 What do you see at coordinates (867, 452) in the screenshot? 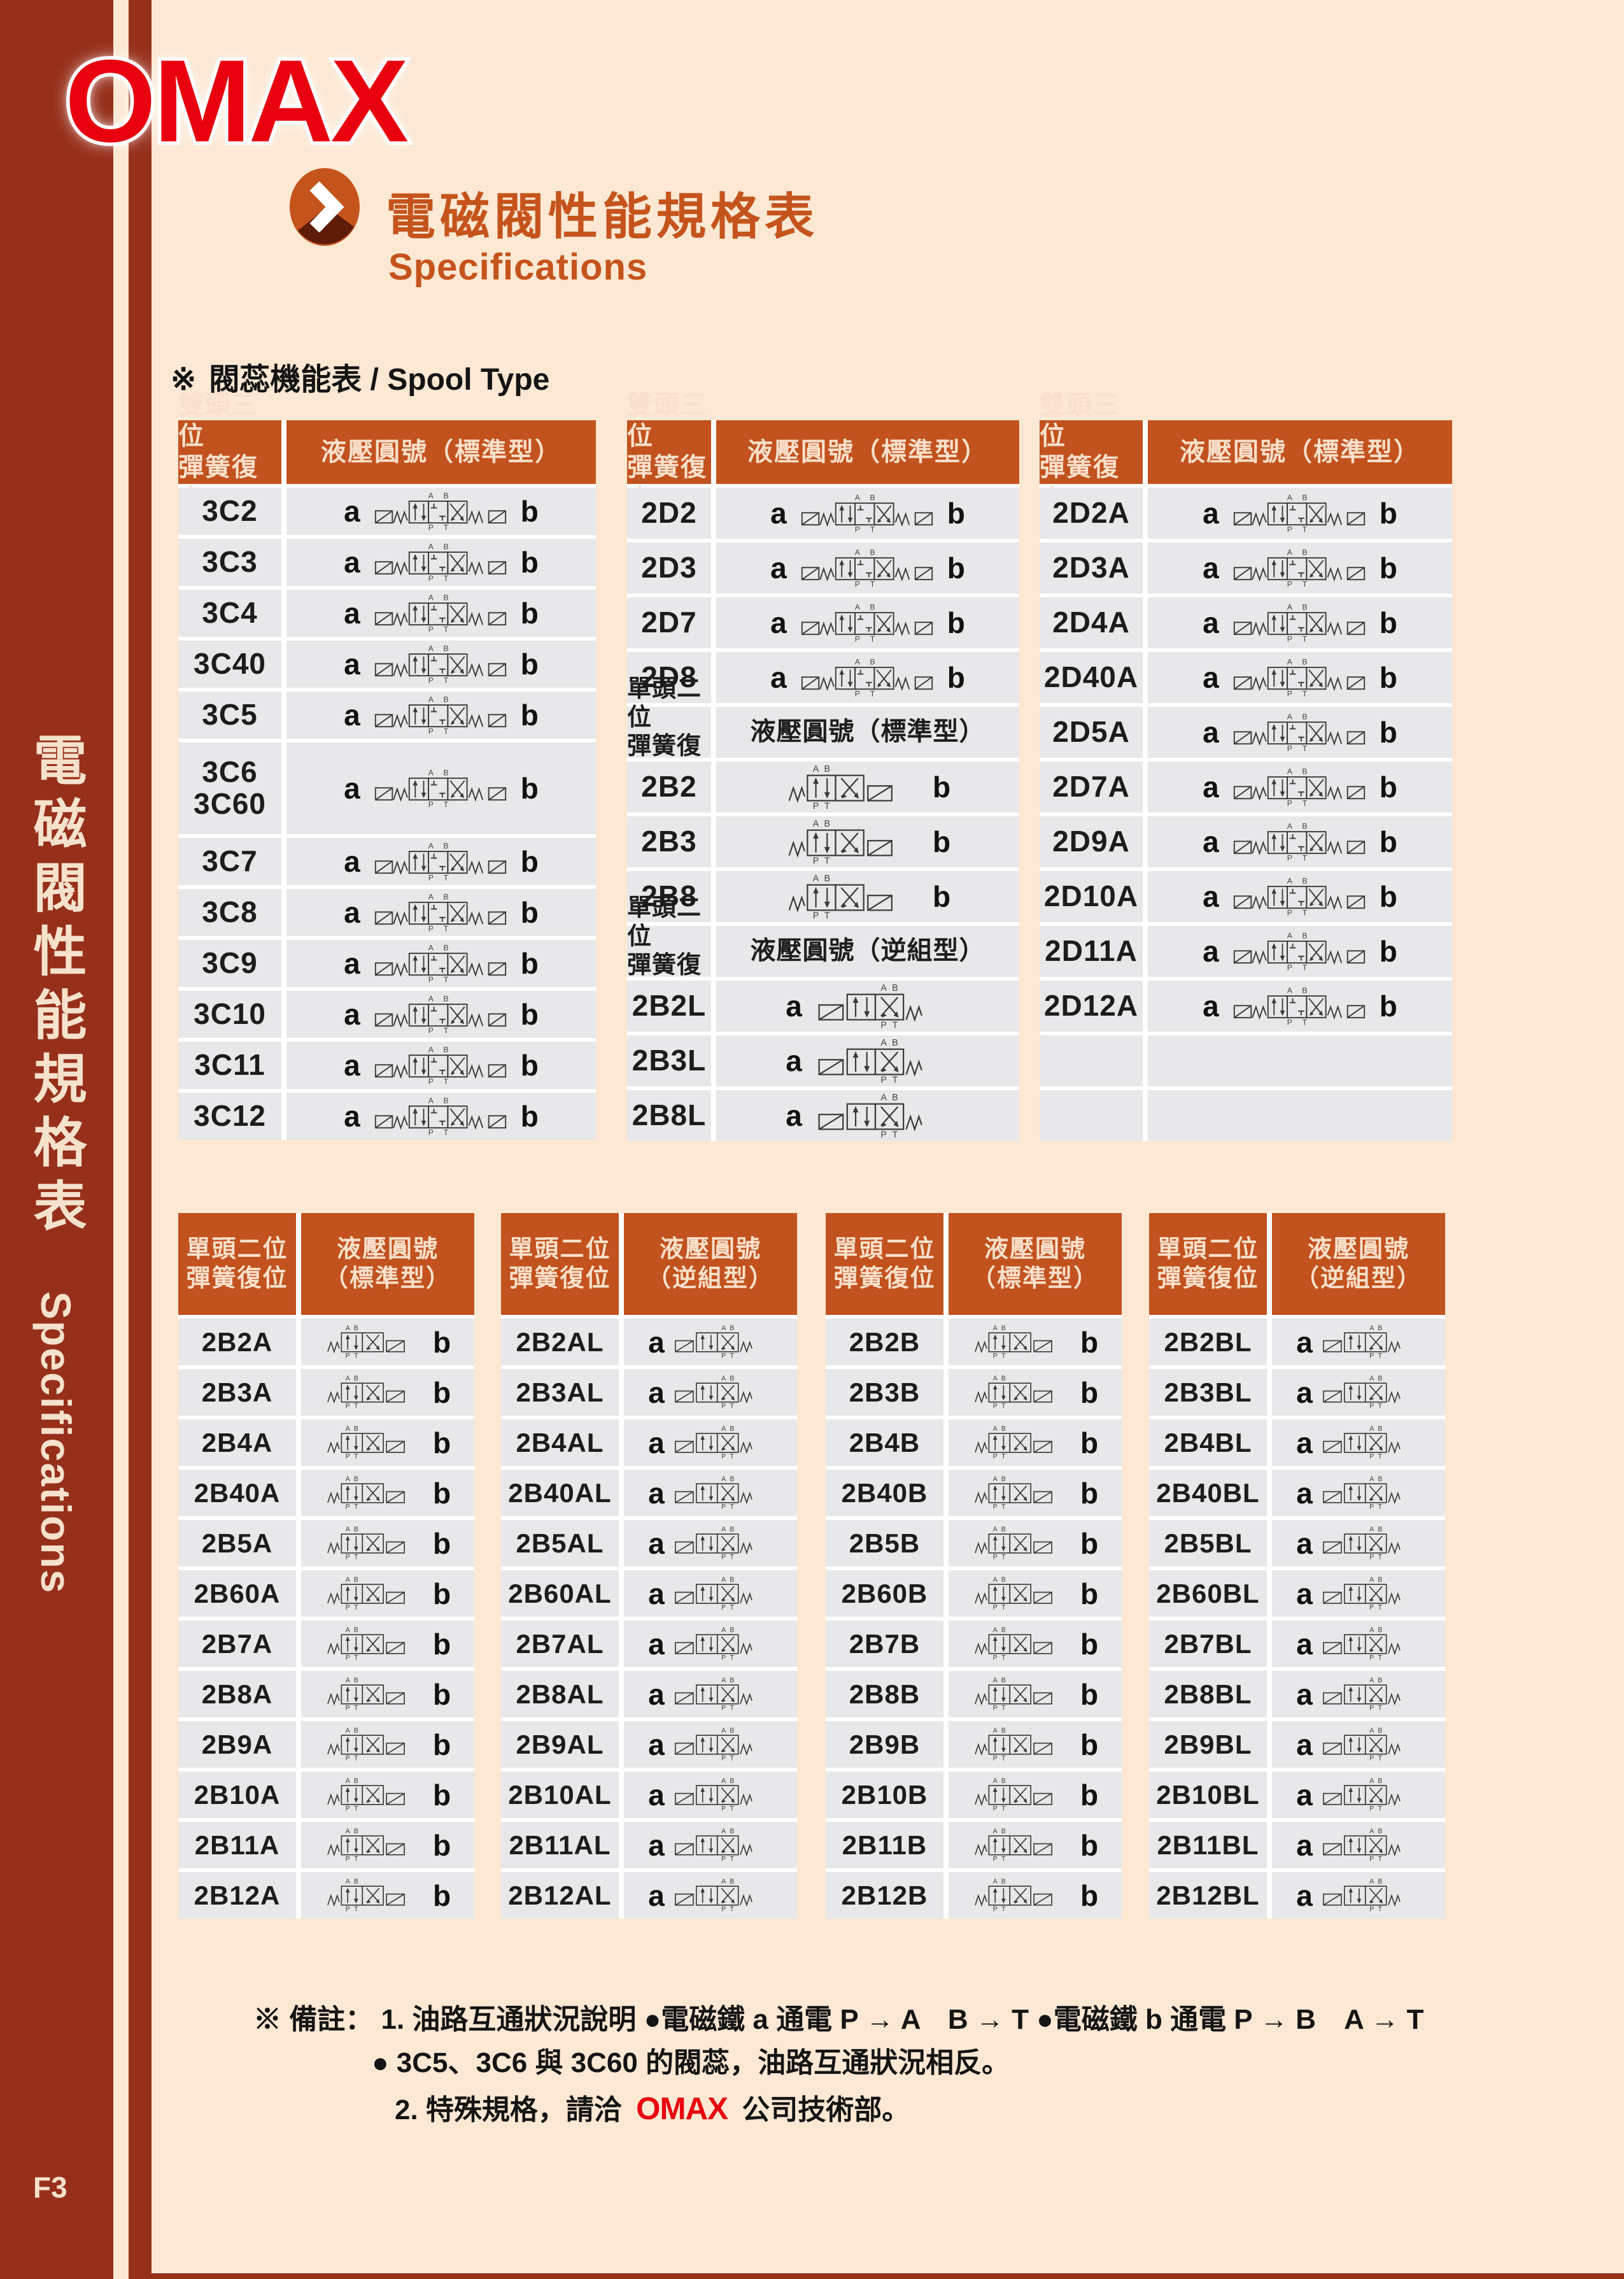
I see `table-header-cell: 液壓圓號（標準型）` at bounding box center [867, 452].